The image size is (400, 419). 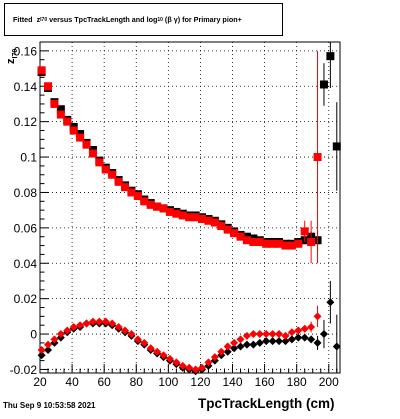 I want to click on title-suffix: (β γ) for Primary pion+, so click(x=203, y=19).